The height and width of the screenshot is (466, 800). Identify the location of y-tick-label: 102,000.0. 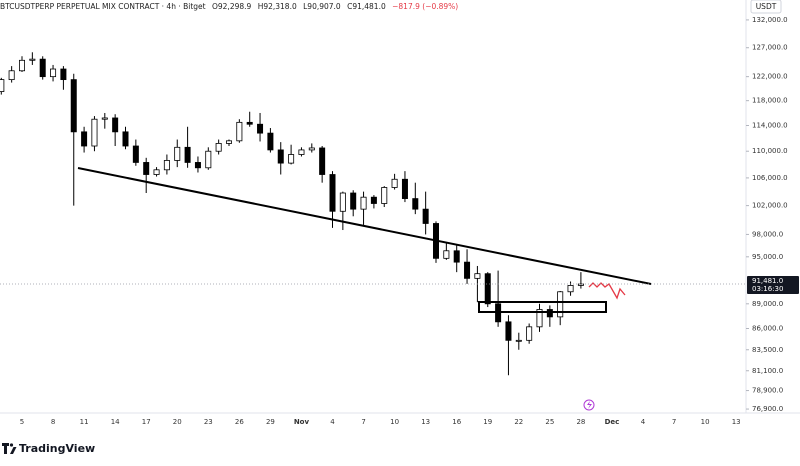
(770, 206).